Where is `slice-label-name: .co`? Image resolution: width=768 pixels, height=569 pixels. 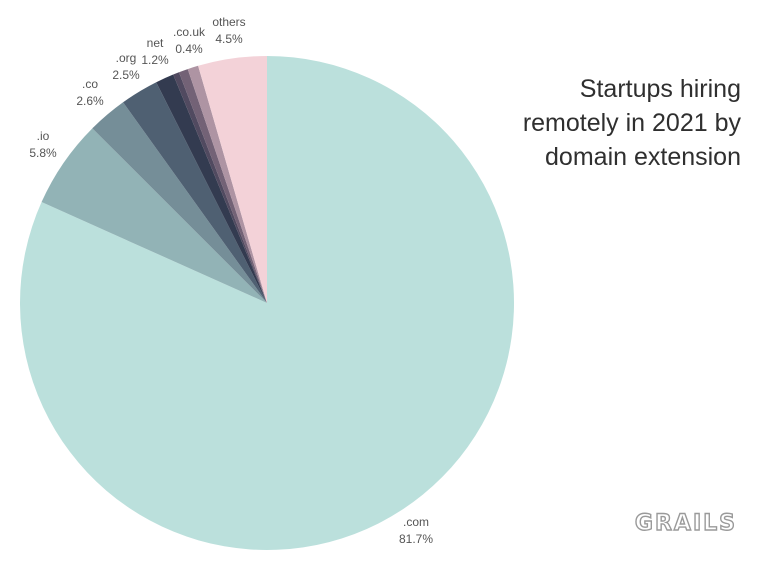
slice-label-name: .co is located at coordinates (90, 84).